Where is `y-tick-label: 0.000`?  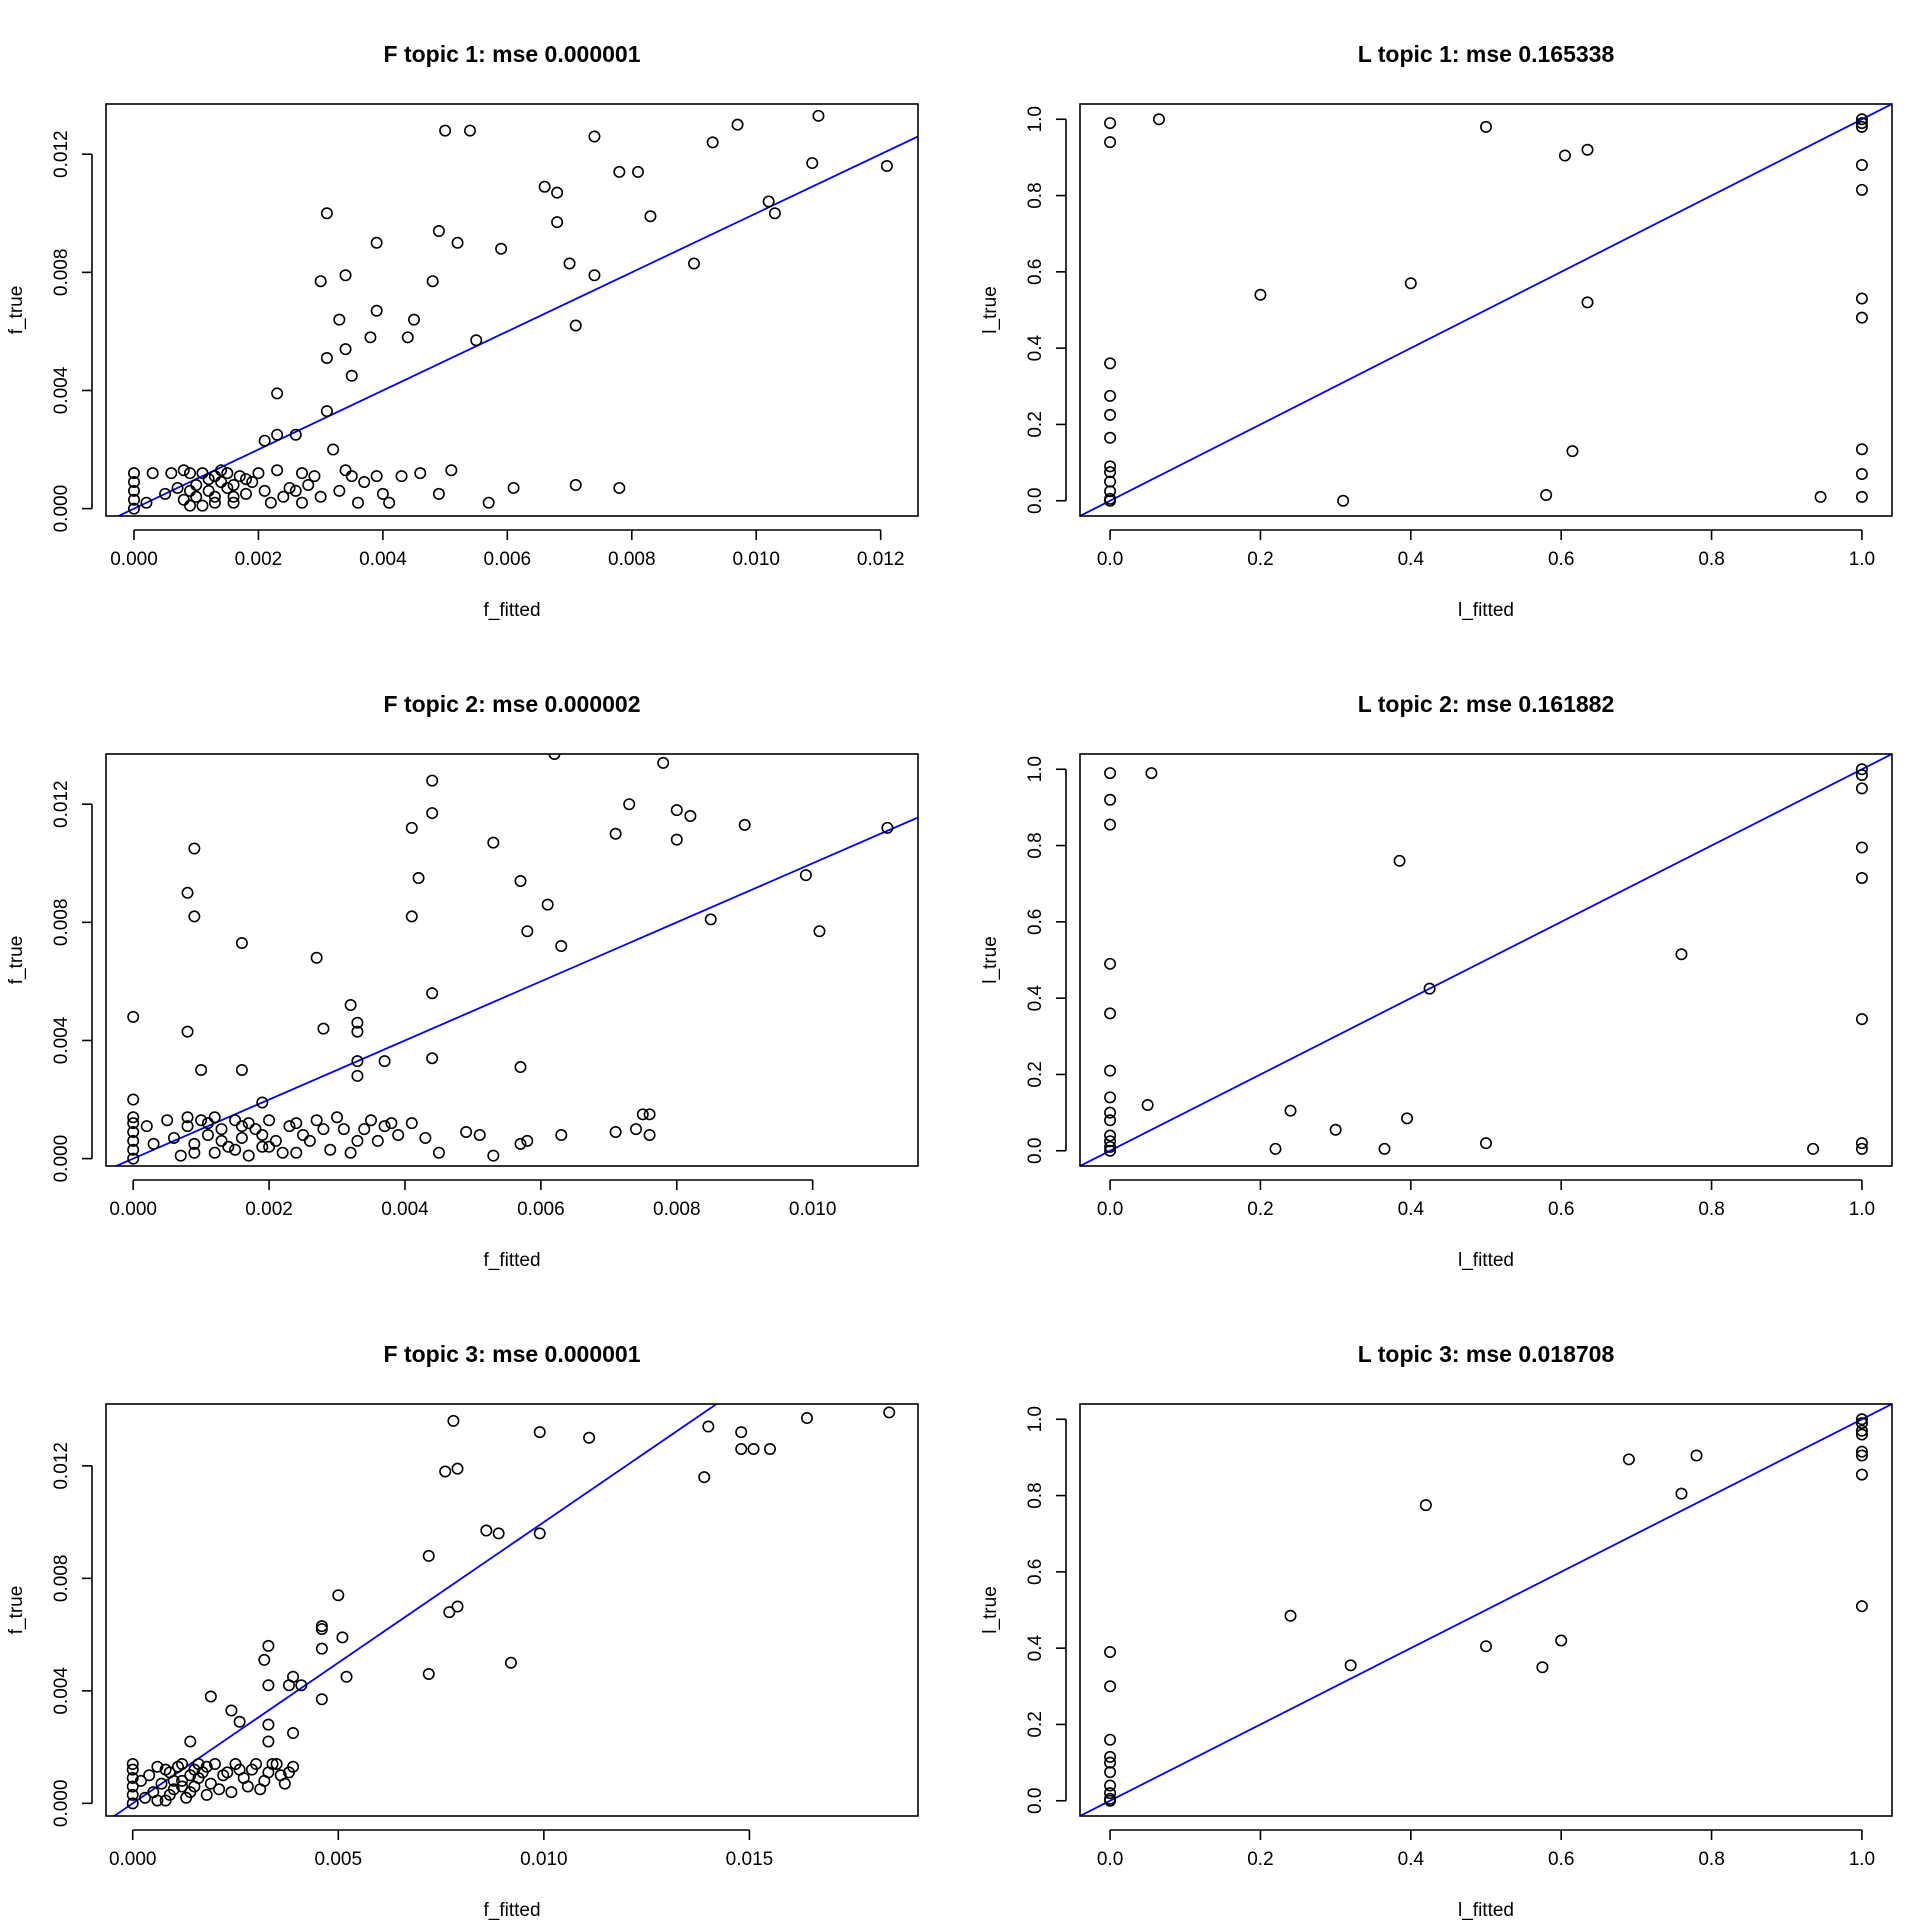 y-tick-label: 0.000 is located at coordinates (61, 1159).